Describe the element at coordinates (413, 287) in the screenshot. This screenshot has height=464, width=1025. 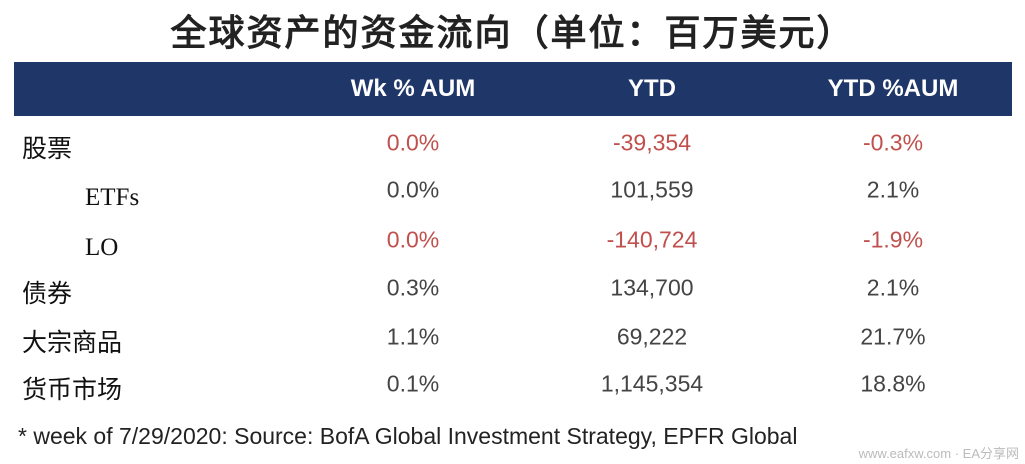
I see `table-cell: 0.3%` at that location.